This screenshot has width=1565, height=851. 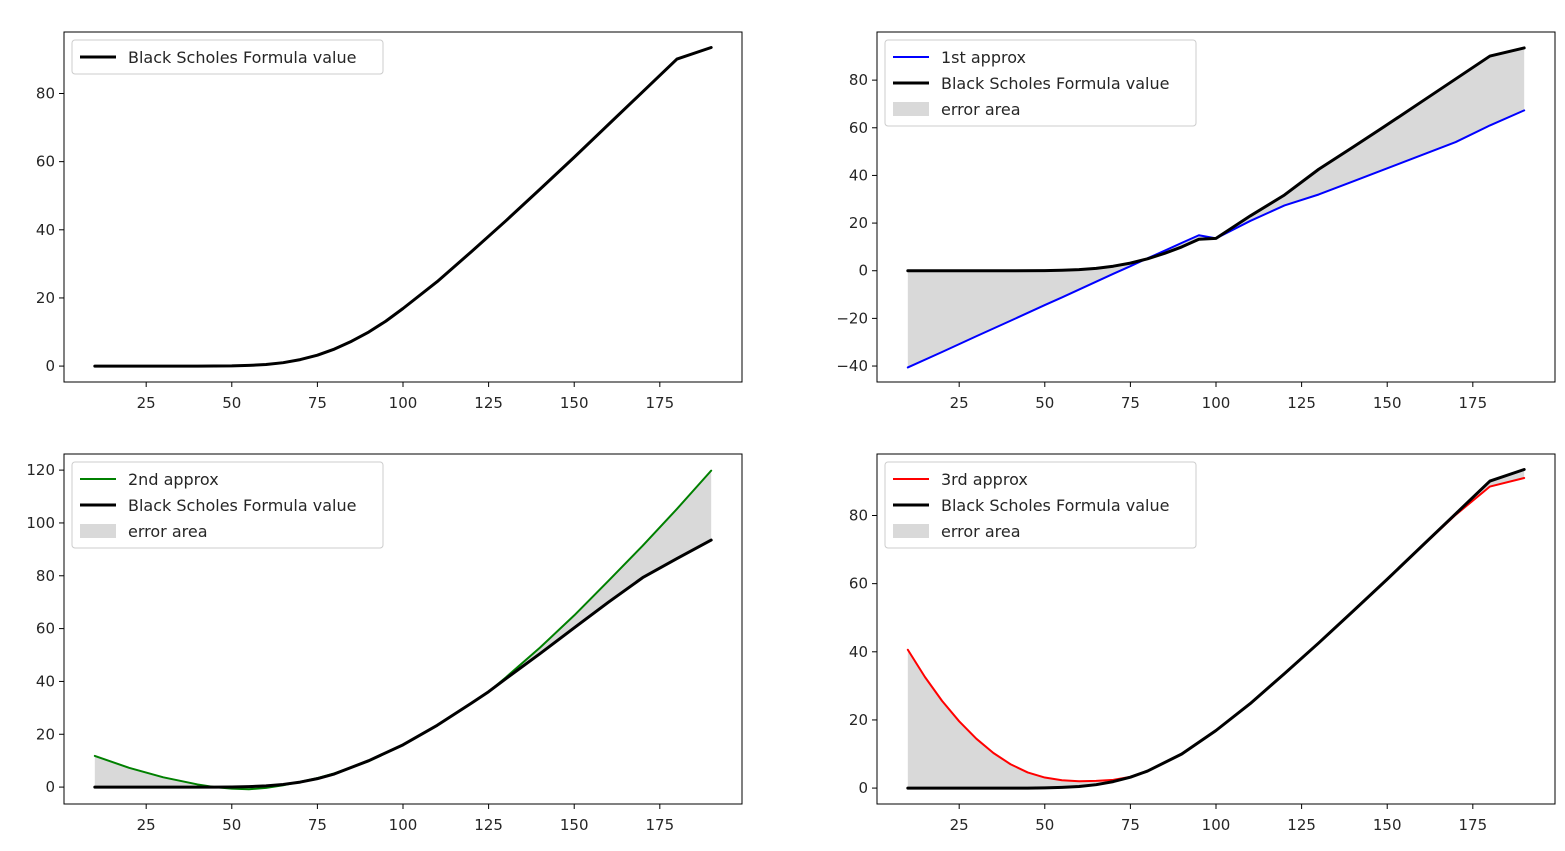 I want to click on approx-line, so click(x=1216, y=239).